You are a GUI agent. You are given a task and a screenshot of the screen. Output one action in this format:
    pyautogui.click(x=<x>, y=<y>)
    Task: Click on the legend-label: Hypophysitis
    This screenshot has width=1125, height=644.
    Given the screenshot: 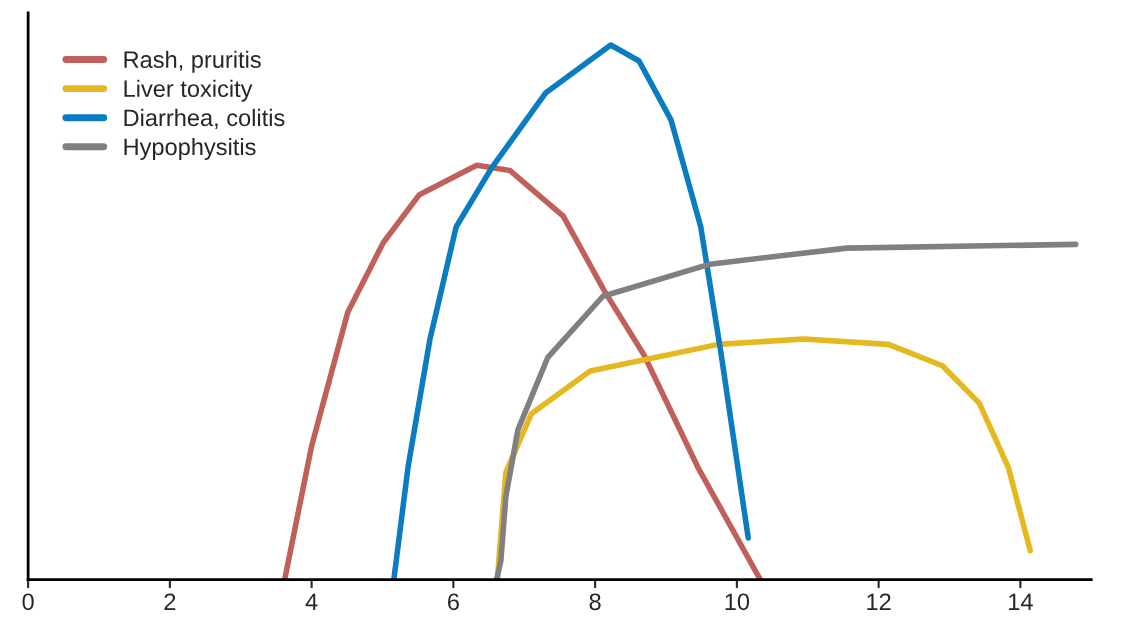 What is the action you would take?
    pyautogui.click(x=190, y=148)
    